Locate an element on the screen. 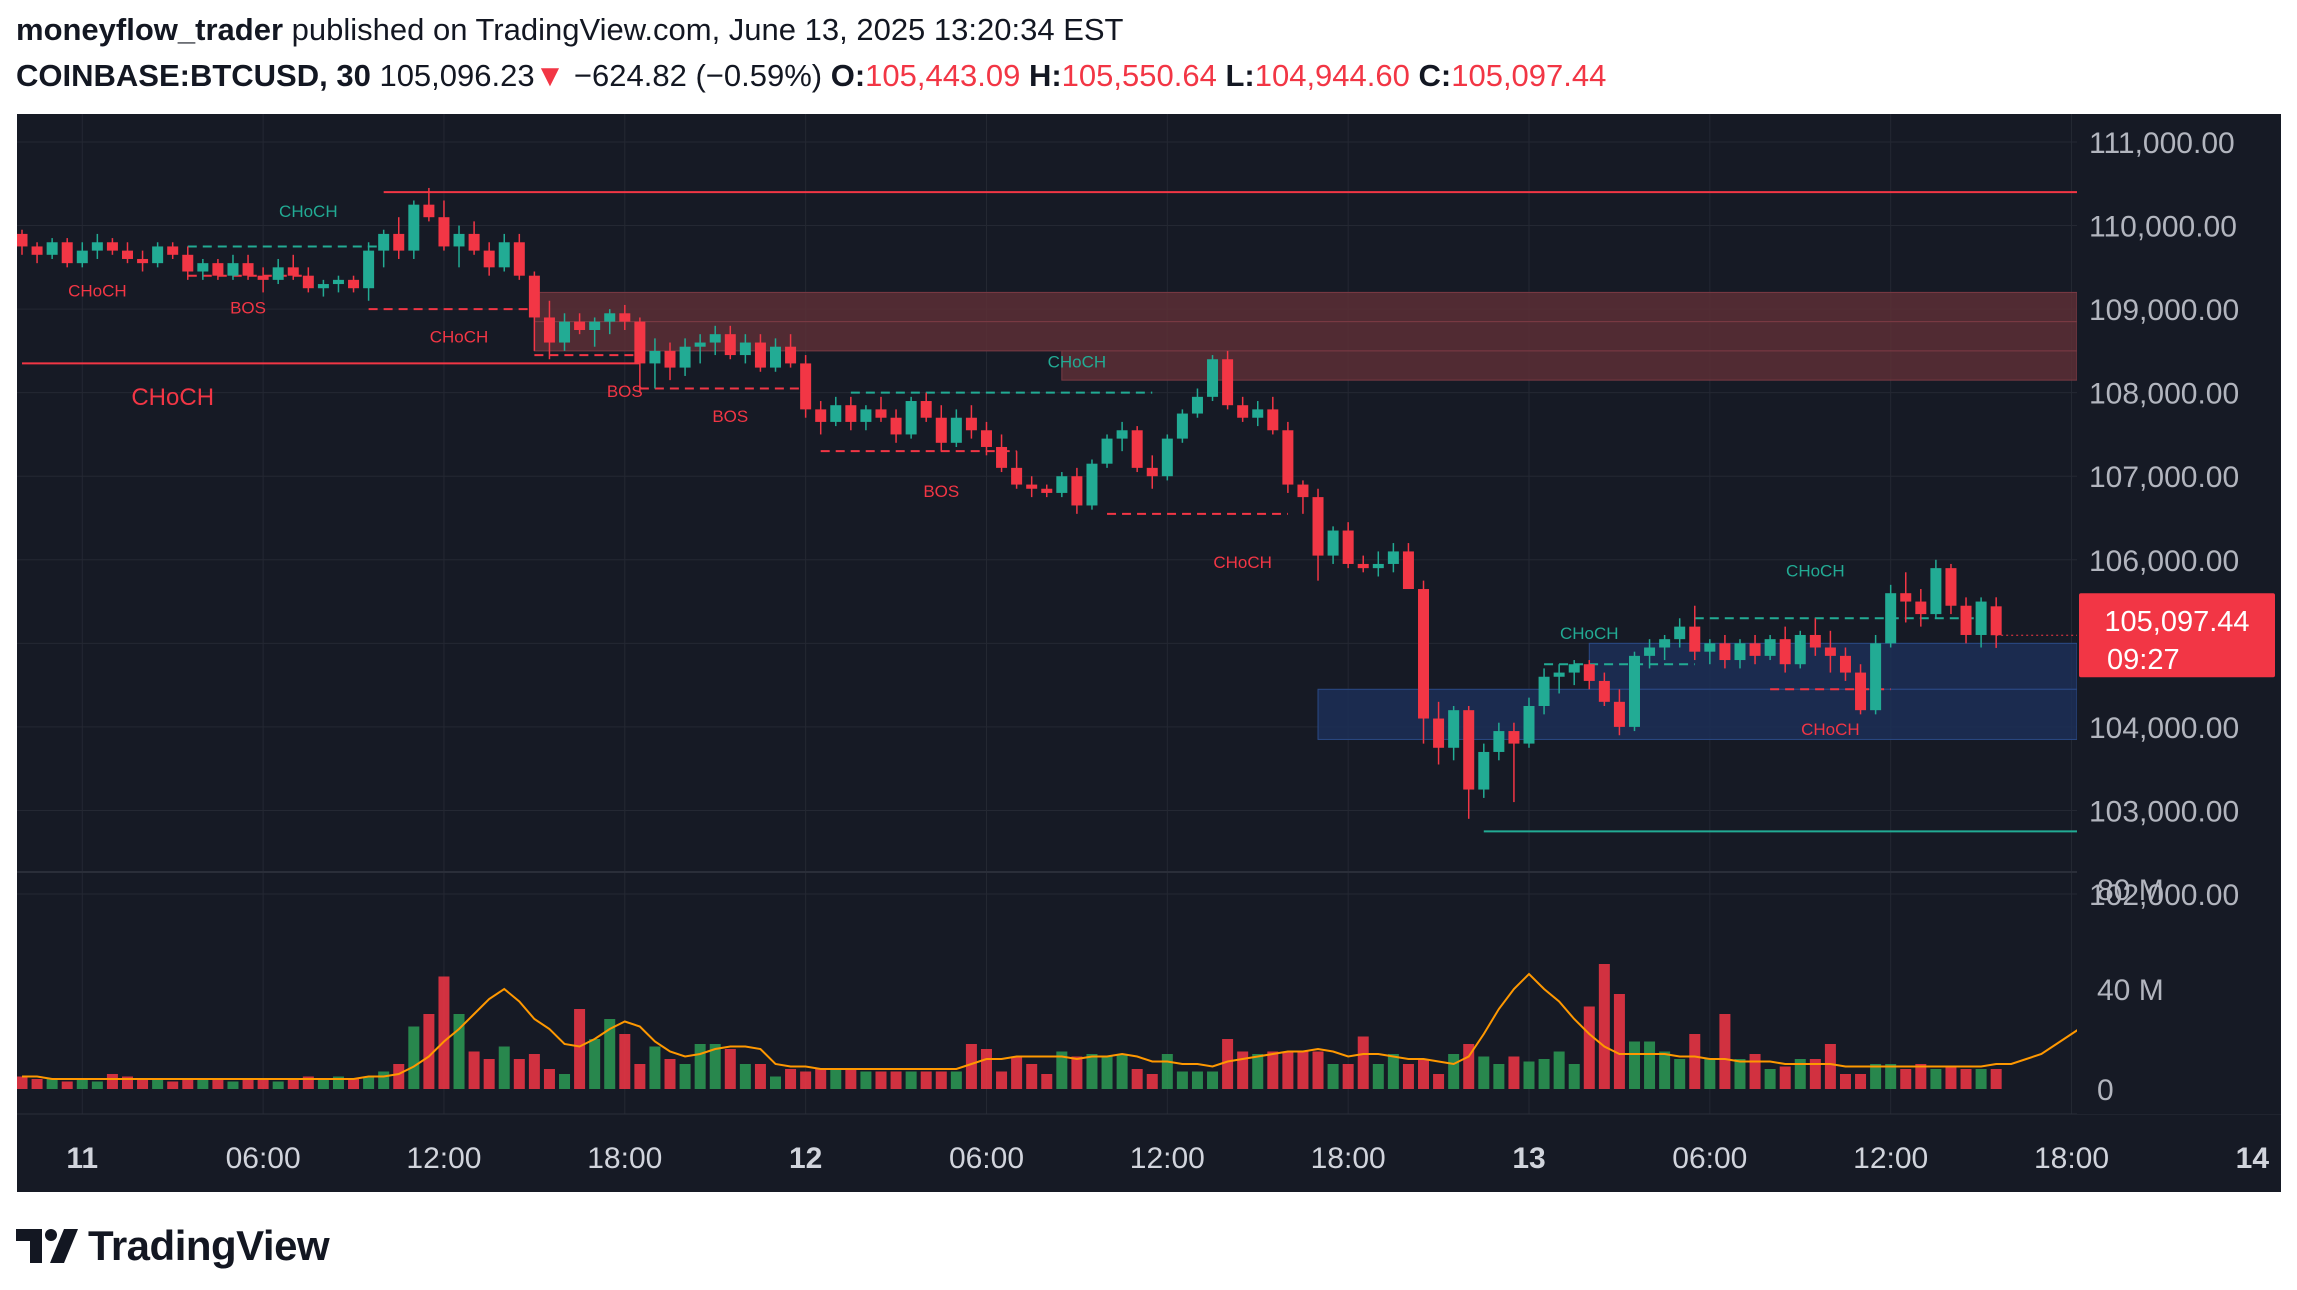 This screenshot has width=2297, height=1290. low-label: L: is located at coordinates (1240, 75).